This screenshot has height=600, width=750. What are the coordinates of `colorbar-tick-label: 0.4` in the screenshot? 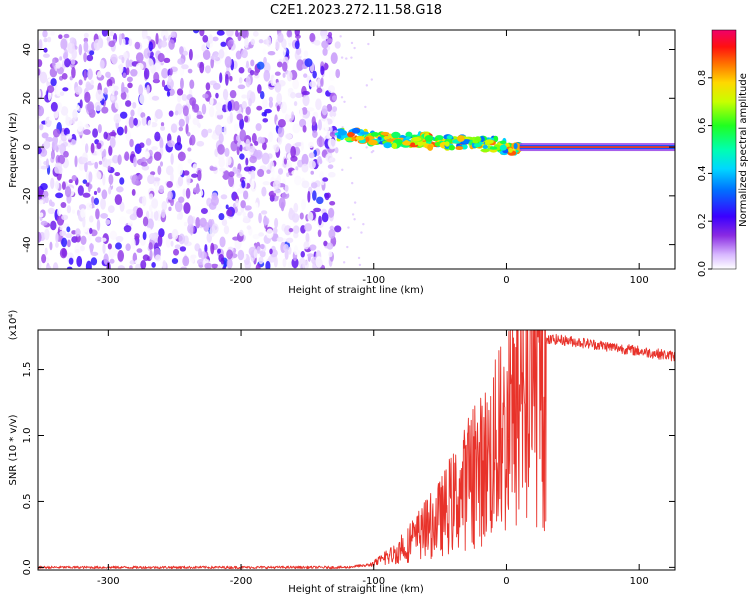 It's located at (702, 173).